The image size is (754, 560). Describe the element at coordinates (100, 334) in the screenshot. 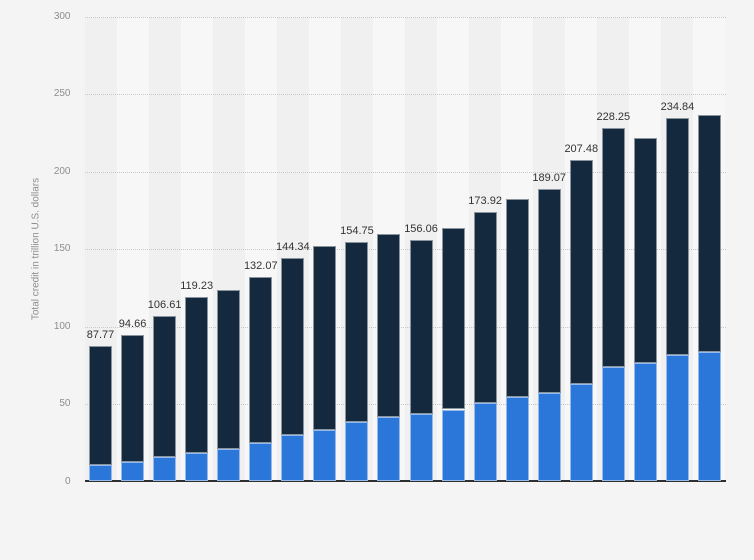

I see `bar-value-label: 87.77` at that location.